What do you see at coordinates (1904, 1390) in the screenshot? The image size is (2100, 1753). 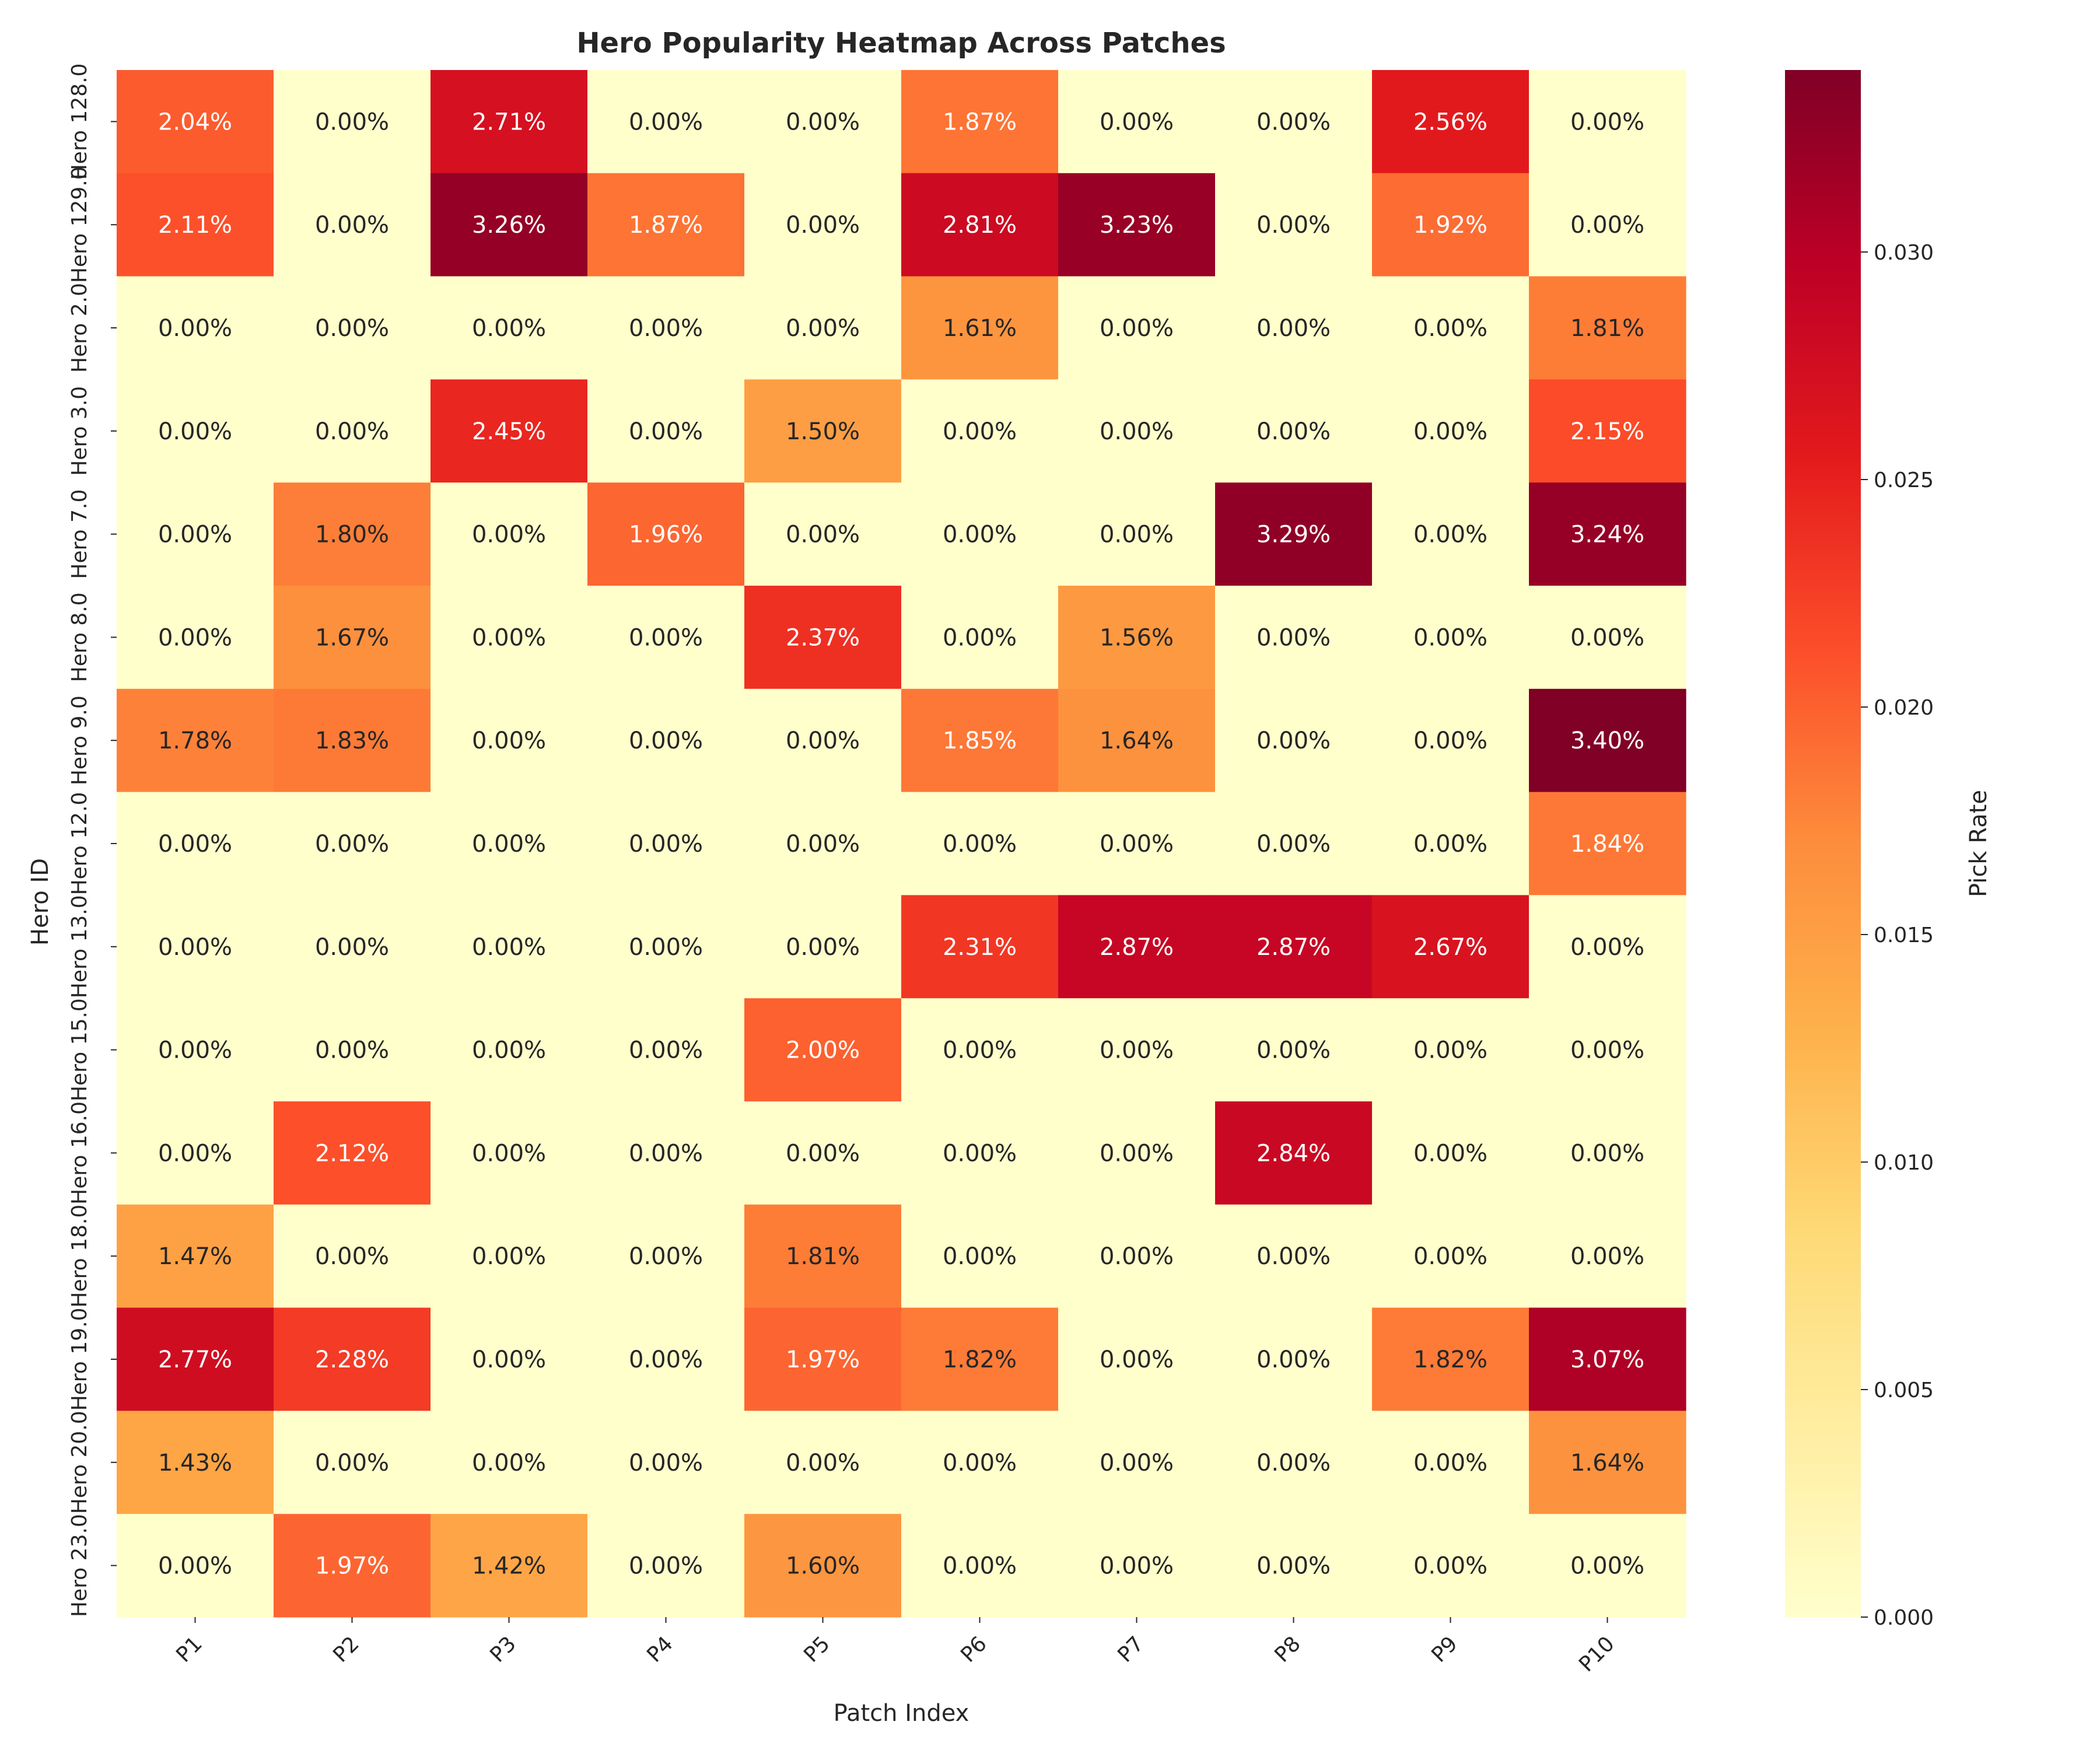 I see `colorbar-tick-label: 0.005` at bounding box center [1904, 1390].